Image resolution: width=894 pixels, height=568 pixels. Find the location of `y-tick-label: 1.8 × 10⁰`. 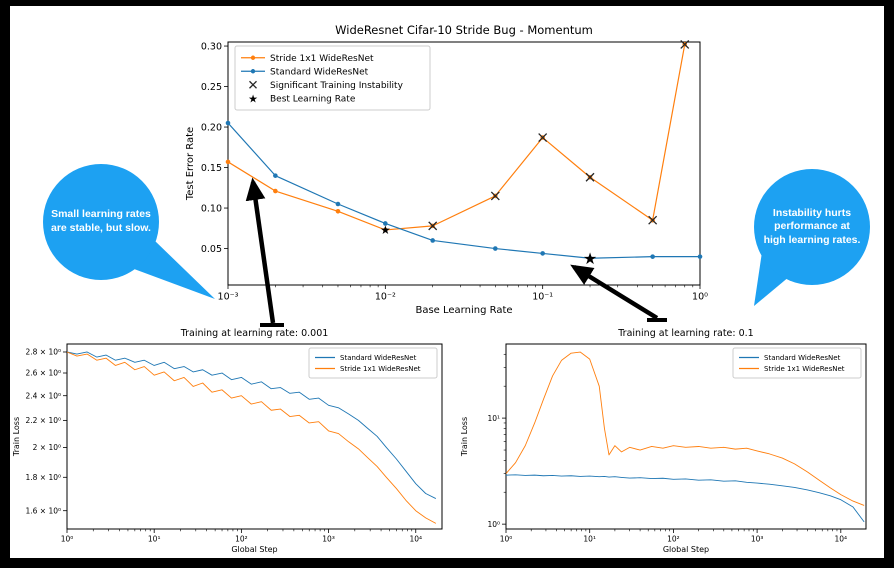

y-tick-label: 1.8 × 10⁰ is located at coordinates (43, 477).